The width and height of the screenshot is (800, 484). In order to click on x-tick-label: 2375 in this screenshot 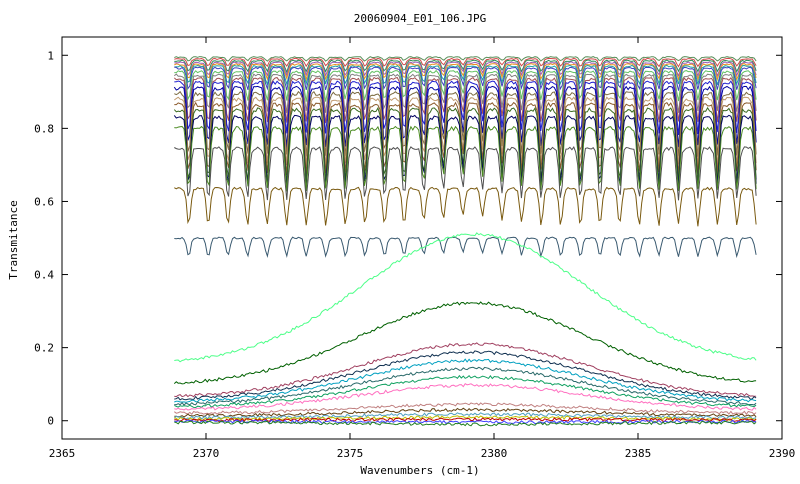, I will do `click(350, 453)`.